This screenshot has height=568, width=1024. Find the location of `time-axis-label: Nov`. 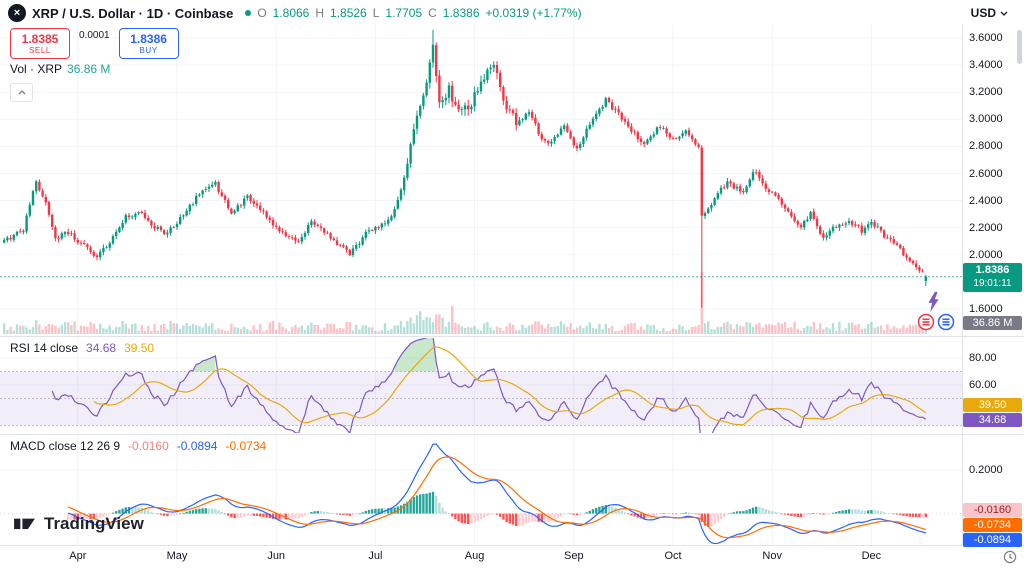

time-axis-label: Nov is located at coordinates (772, 556).